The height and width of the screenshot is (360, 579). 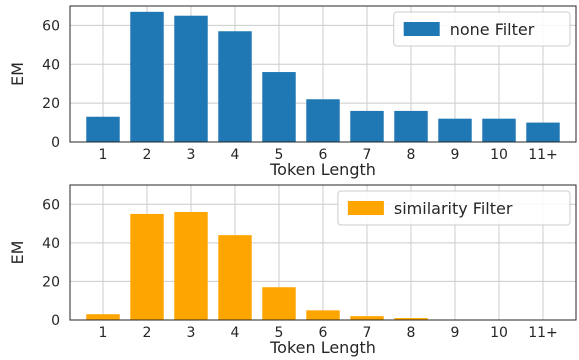 I want to click on legend: similarity Filter, so click(x=454, y=208).